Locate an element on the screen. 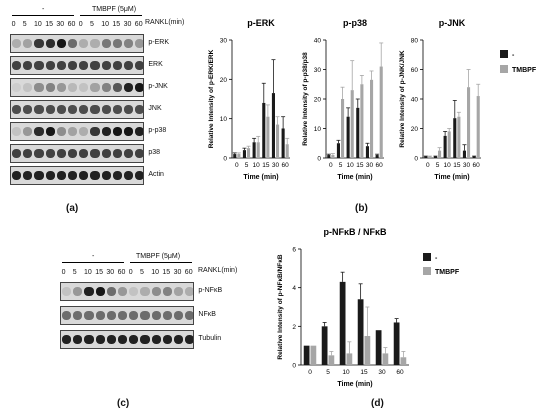 Image resolution: width=550 pixels, height=420 pixels. blot-a-row-label: Actin is located at coordinates (156, 174).